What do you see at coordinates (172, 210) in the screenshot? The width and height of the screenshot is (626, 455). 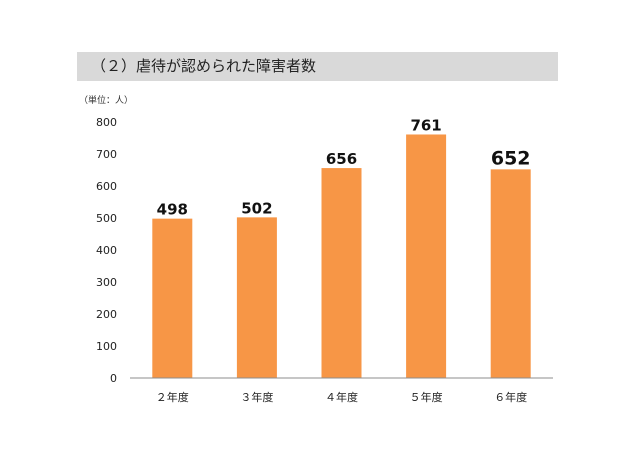 I see `bar-value-label: 498` at bounding box center [172, 210].